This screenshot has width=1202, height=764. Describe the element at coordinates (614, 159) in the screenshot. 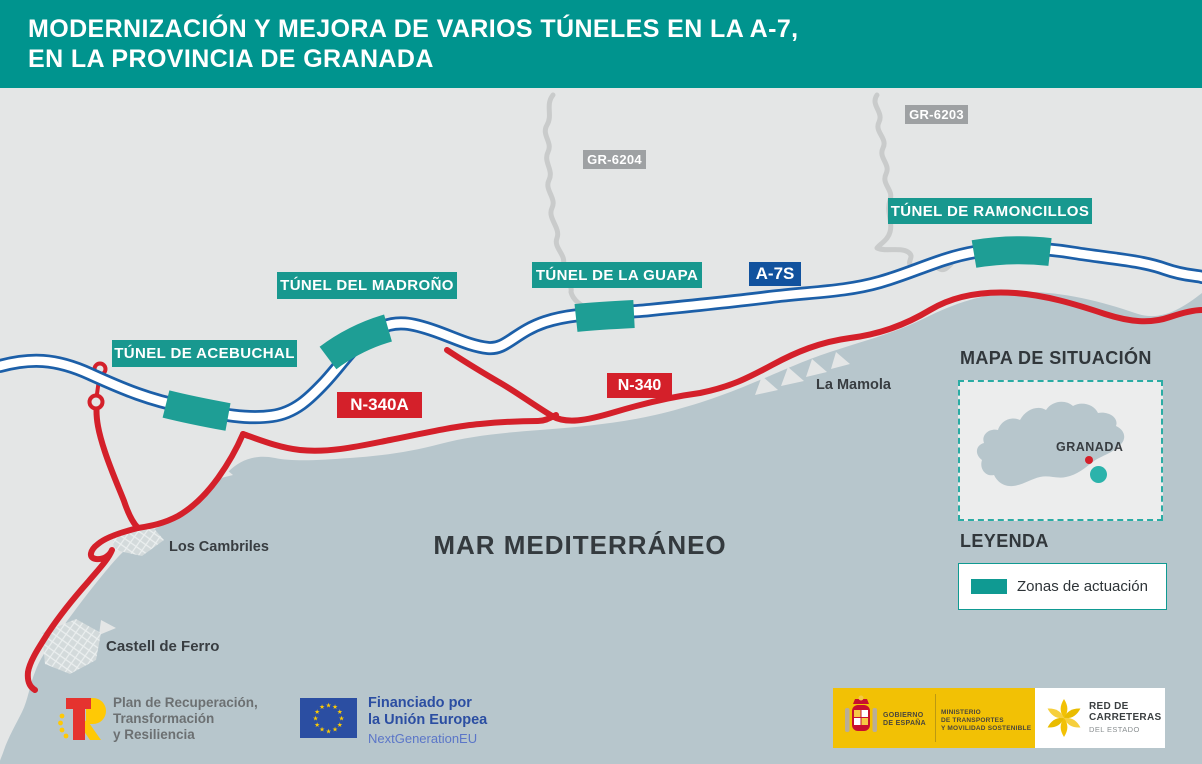

I see `badge-gr-6204: GR-6204` at that location.